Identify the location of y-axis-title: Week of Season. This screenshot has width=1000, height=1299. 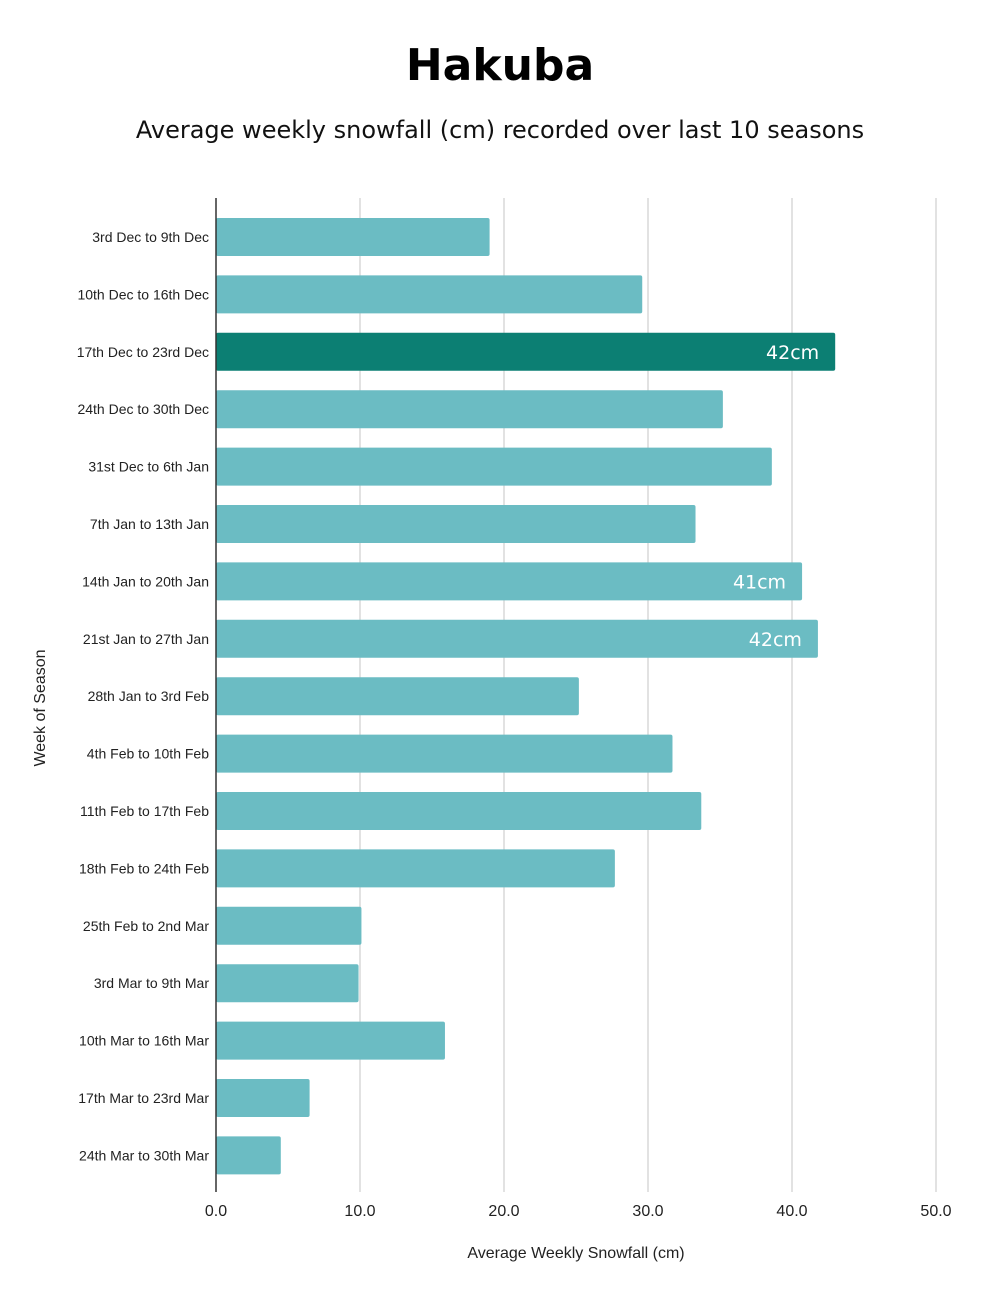
(40, 707).